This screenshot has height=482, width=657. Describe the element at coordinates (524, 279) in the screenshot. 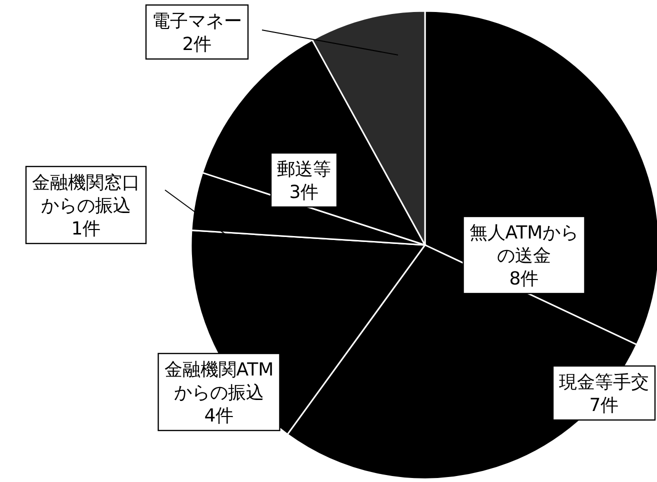

I see `data-label: 8件` at that location.